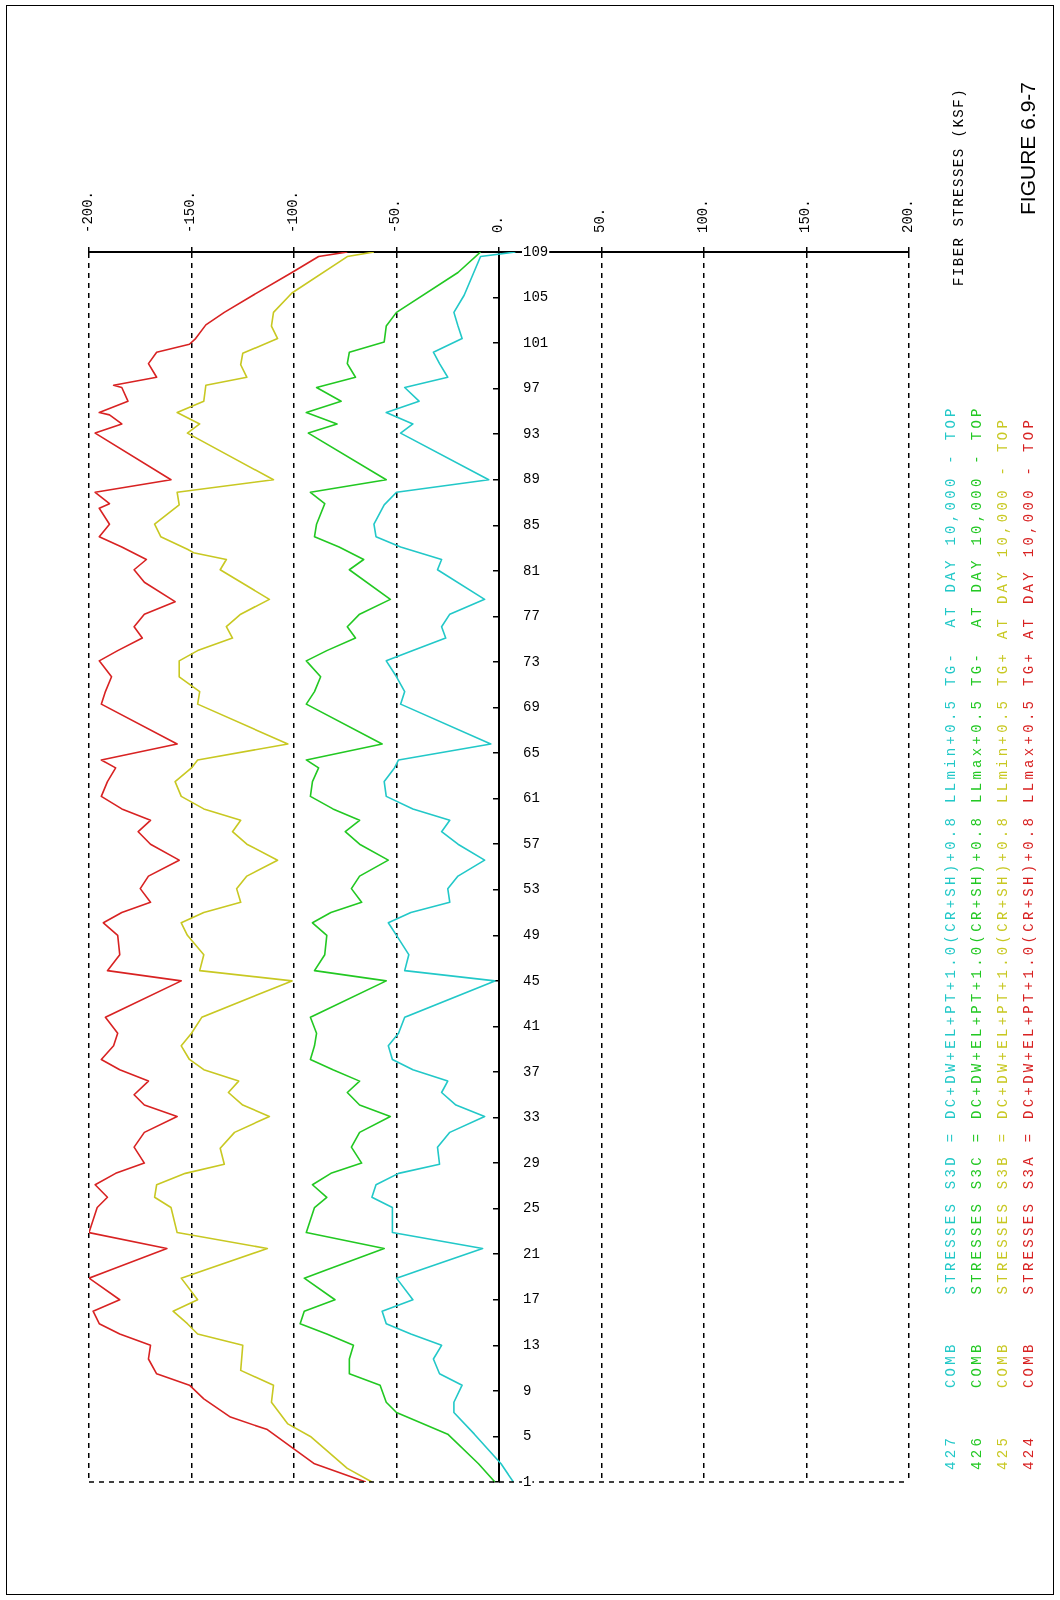  What do you see at coordinates (1003, 943) in the screenshot?
I see `text: 425 COMB STRESSES S3B = DC+DW+EL+PT+1.0(CR+SH)+0.8 LLmin+0.5 TG+ AT DAY 10,000 - TOP` at bounding box center [1003, 943].